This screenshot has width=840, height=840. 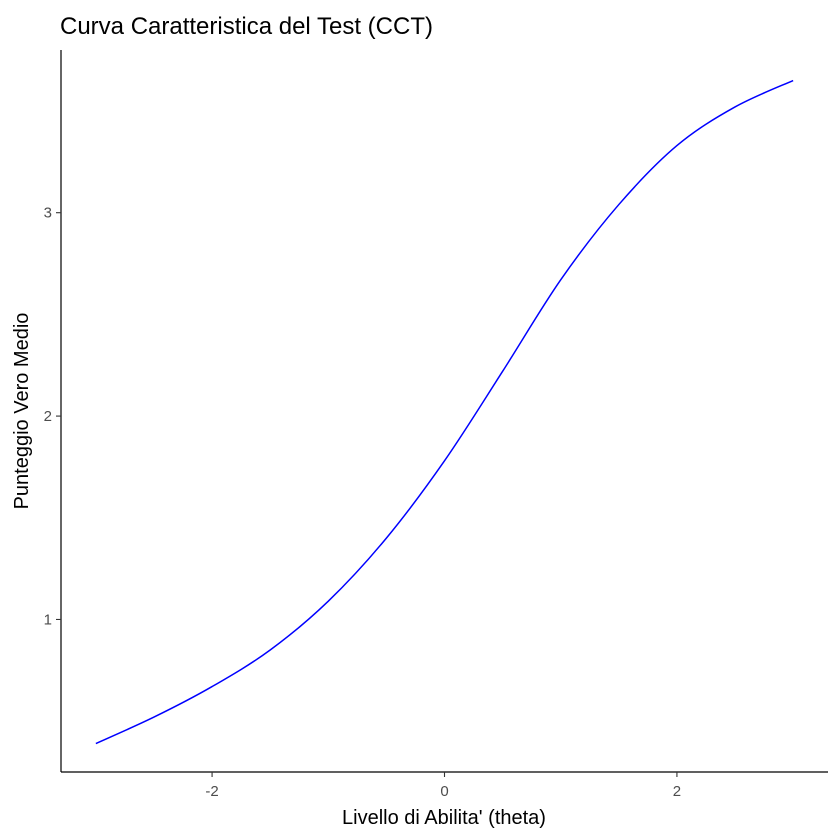 I want to click on chart-title: Curva Caratteristica del Test (CCT), so click(x=246, y=26).